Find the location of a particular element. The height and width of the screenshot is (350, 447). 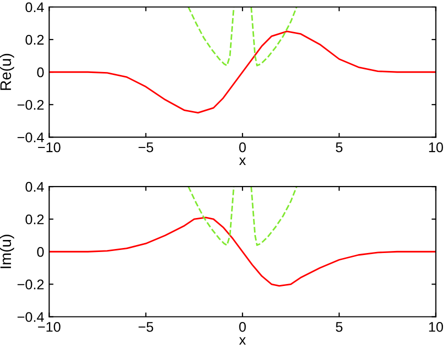

y-axis-title: Im(u) is located at coordinates (7, 251).